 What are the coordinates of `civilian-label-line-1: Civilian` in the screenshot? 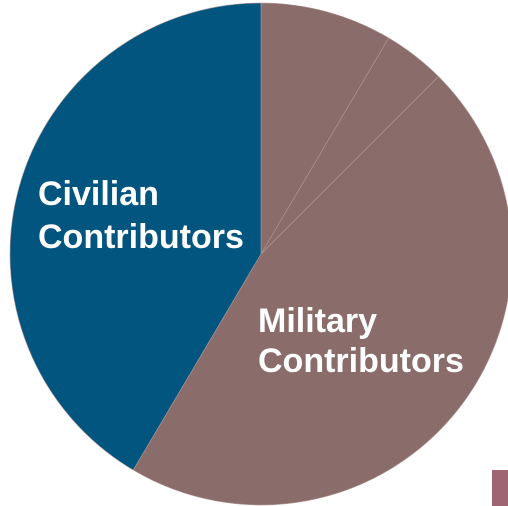 It's located at (98, 194).